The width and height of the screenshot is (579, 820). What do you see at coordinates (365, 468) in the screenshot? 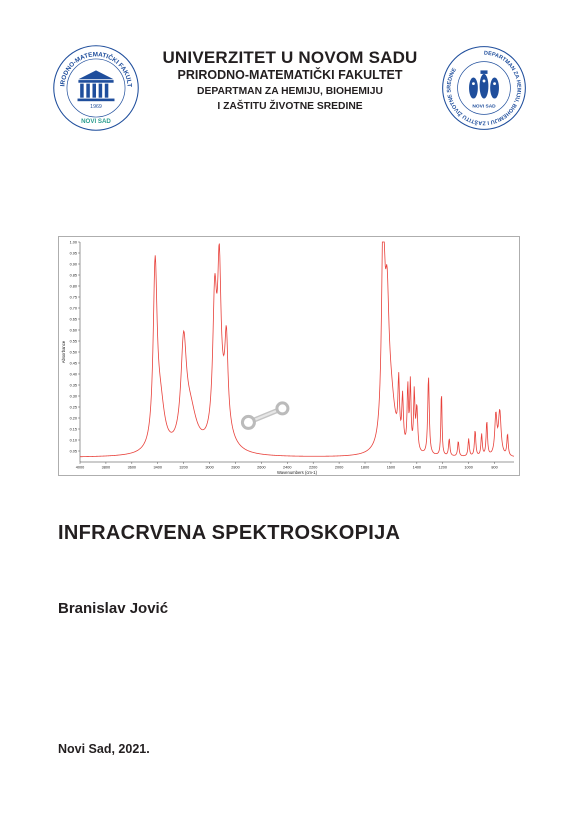
I see `x-tick-label: 1800` at bounding box center [365, 468].